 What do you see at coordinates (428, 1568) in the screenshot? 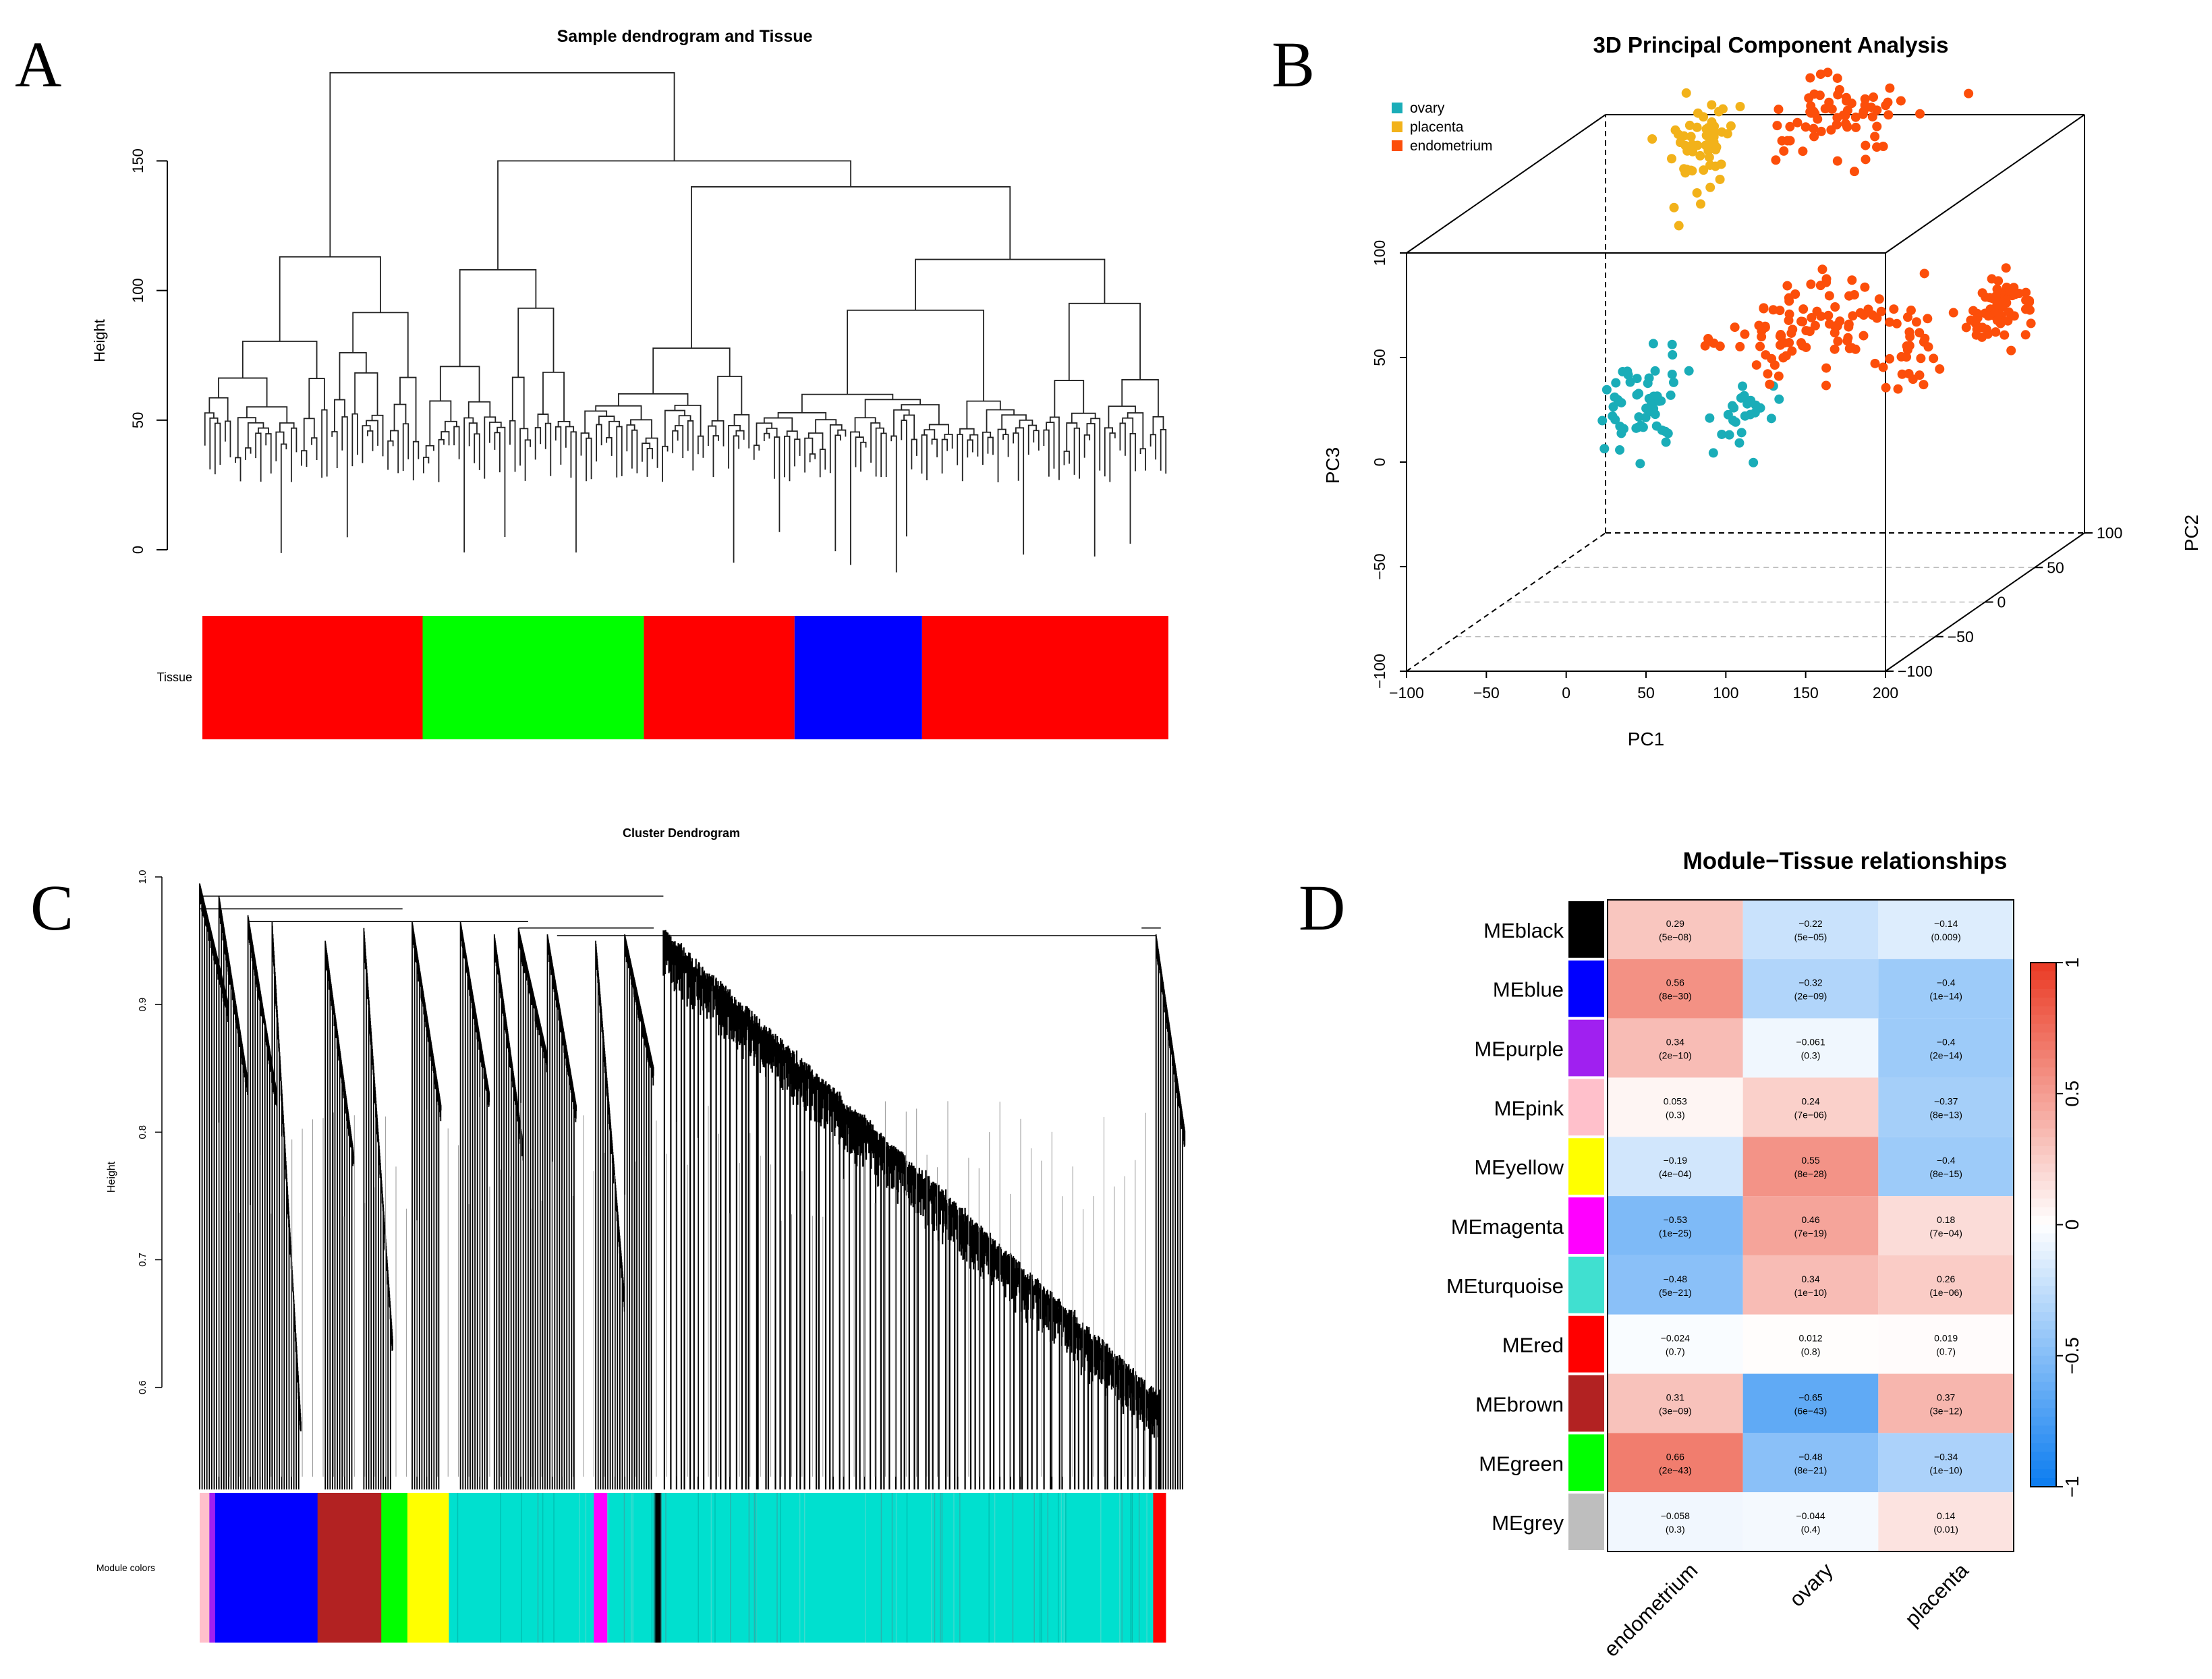
I see `module-segment` at bounding box center [428, 1568].